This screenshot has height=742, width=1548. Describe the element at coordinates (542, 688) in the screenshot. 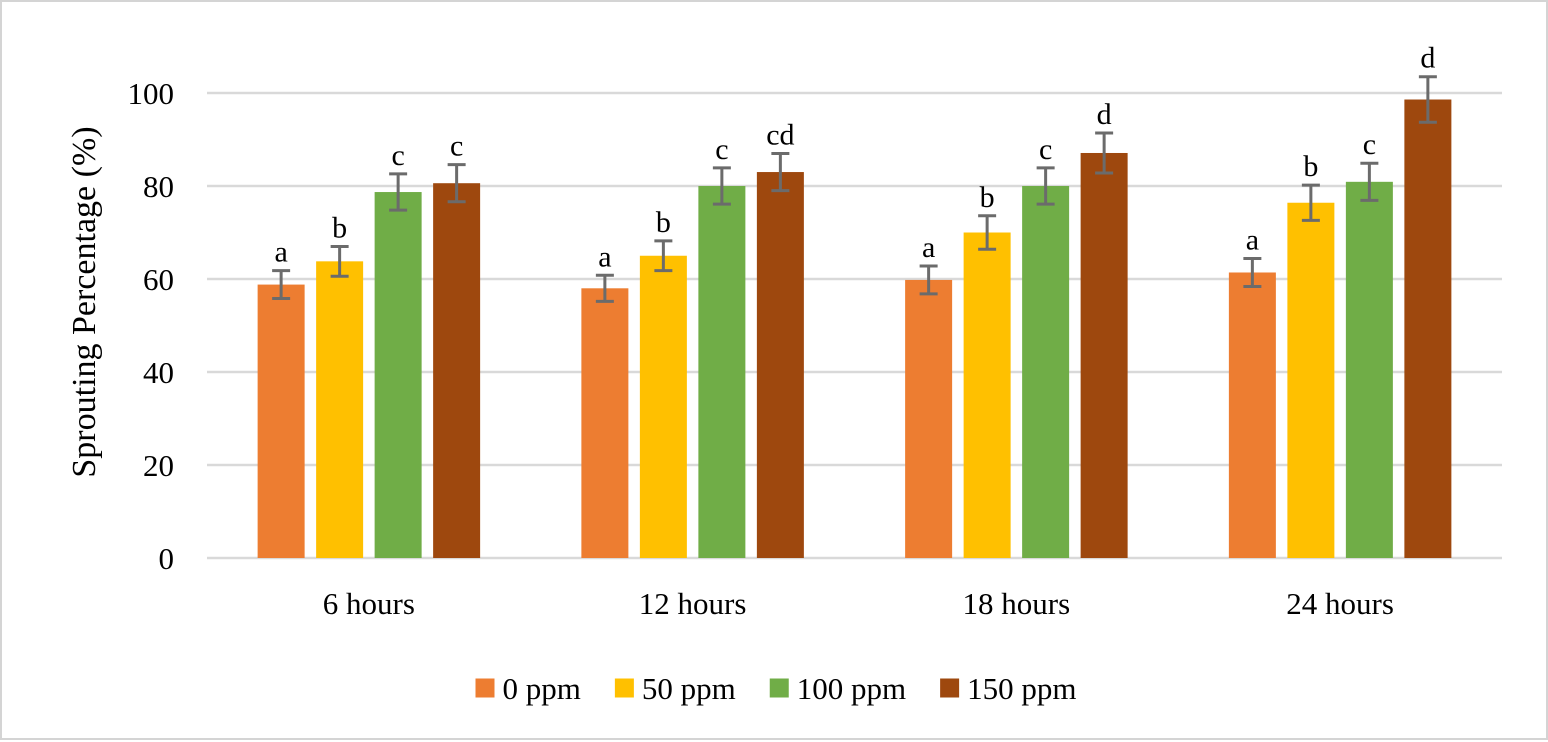

I see `legend-label: 0 ppm` at that location.